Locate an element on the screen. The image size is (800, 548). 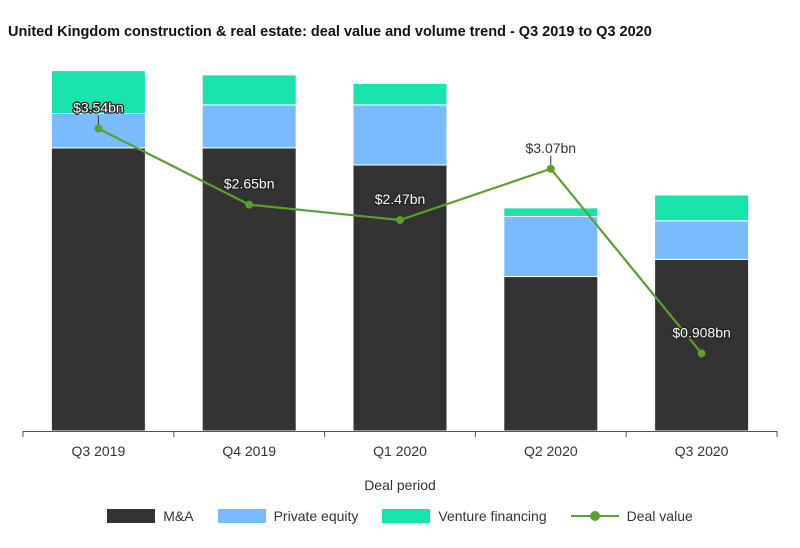
bar-venture-financing-q1-2020 is located at coordinates (400, 94).